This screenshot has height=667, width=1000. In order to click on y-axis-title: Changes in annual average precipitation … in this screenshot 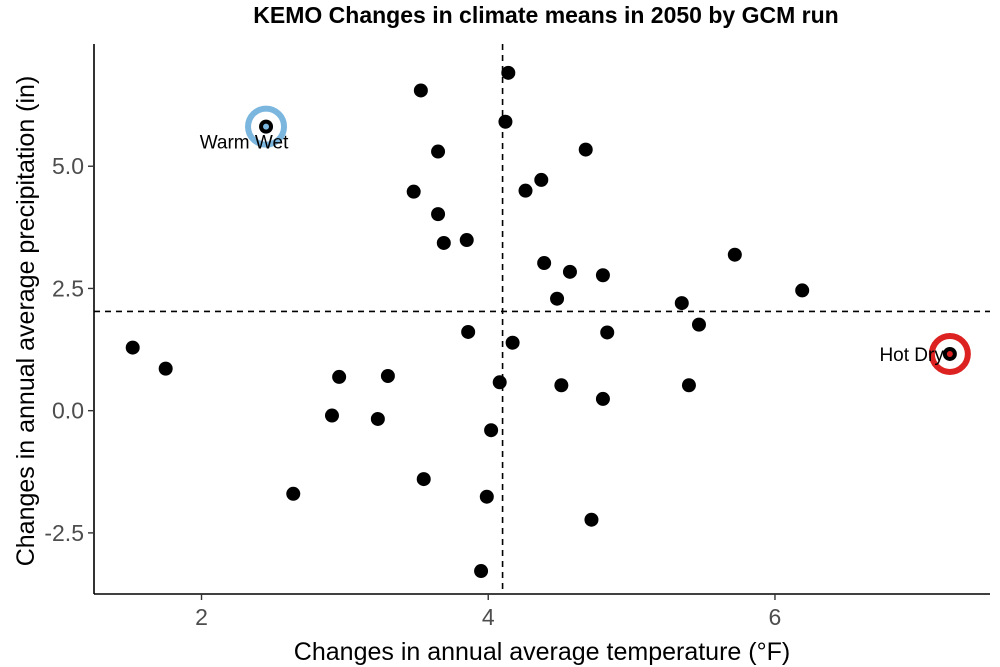, I will do `click(26, 321)`.